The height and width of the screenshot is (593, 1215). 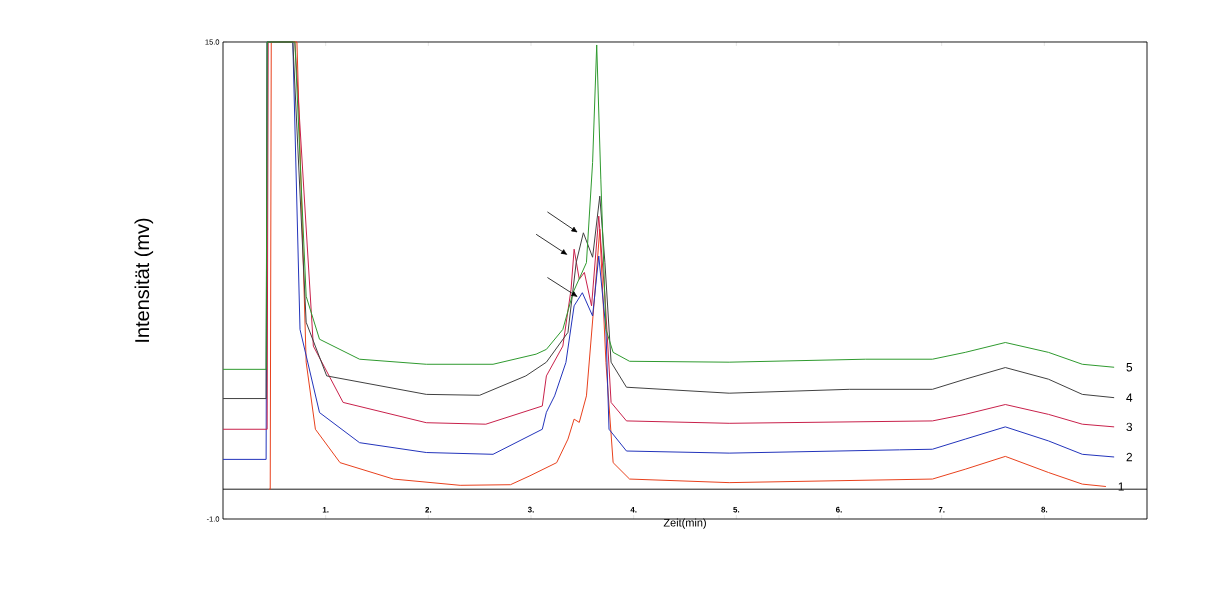 What do you see at coordinates (1129, 367) in the screenshot?
I see `series-label: 5` at bounding box center [1129, 367].